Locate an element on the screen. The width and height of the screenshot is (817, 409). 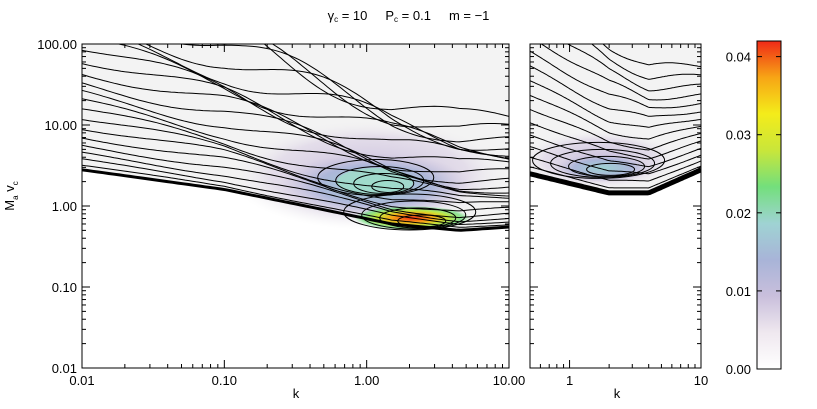
left-x-axis-label: k is located at coordinates (296, 393).